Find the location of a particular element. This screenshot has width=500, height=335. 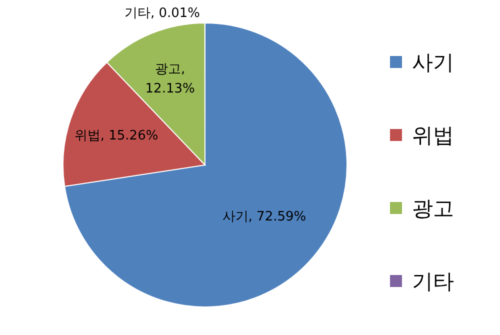

data-label: 위법, 15.26% is located at coordinates (116, 136).